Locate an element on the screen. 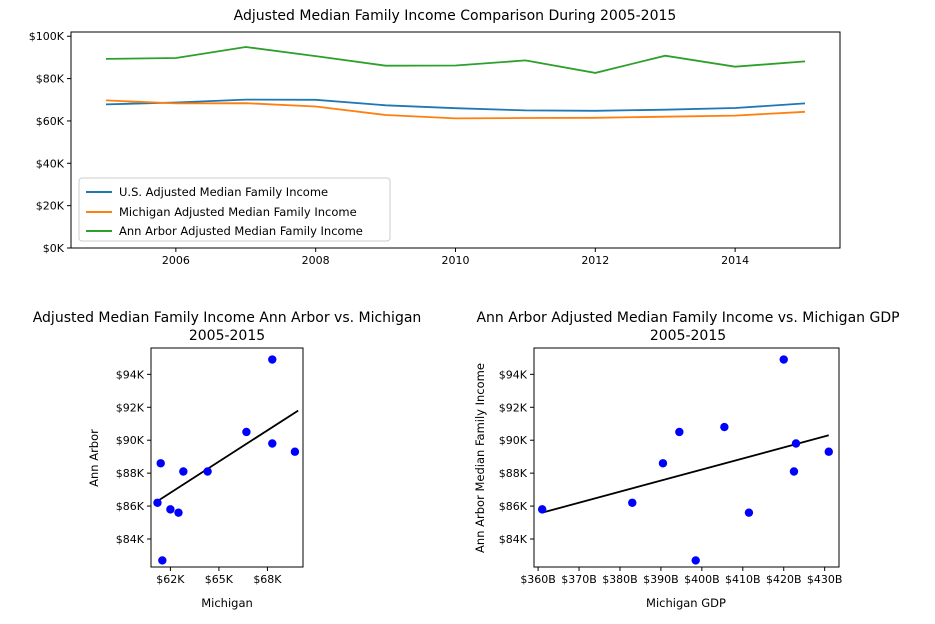  scatter-gdp-xtick-label: $400B is located at coordinates (702, 579).